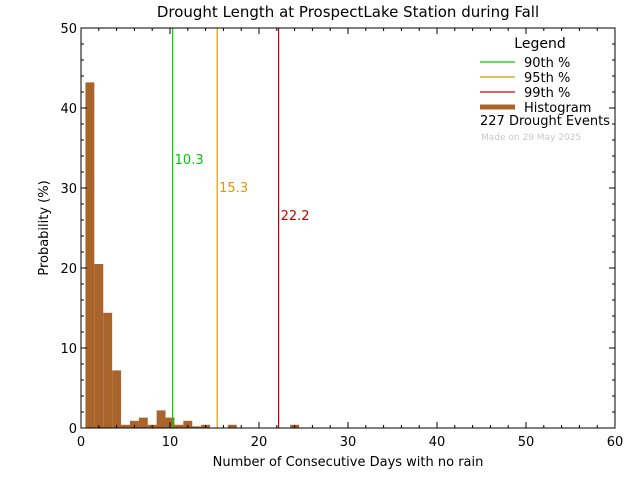 This screenshot has width=640, height=480. I want to click on legend-label-2: 95th %, so click(547, 78).